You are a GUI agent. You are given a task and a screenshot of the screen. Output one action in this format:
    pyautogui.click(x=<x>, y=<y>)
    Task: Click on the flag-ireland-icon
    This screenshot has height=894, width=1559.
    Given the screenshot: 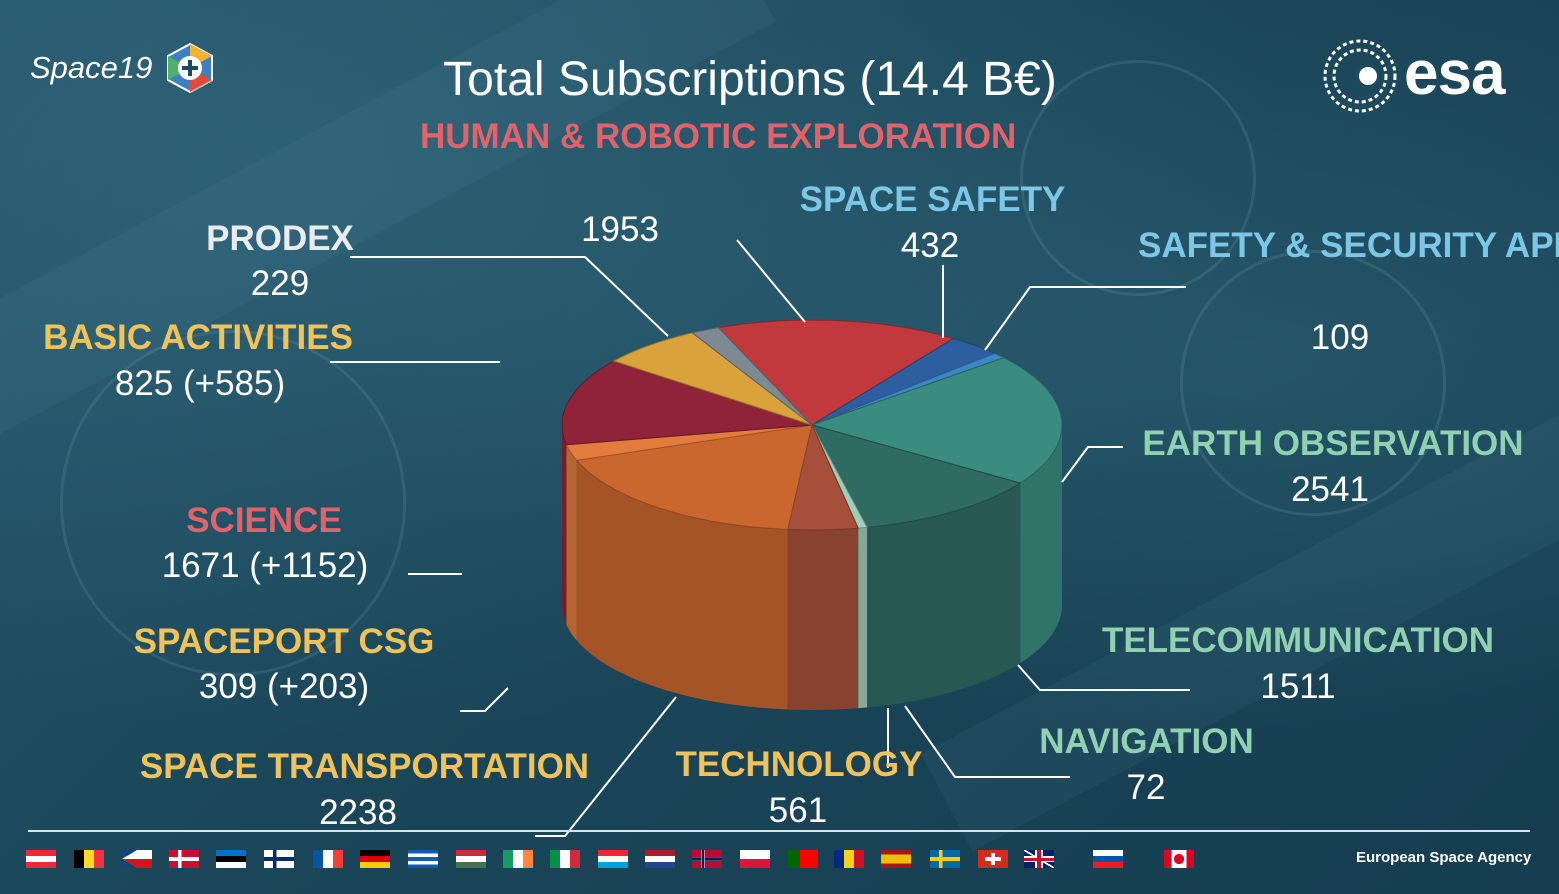 What is the action you would take?
    pyautogui.click(x=518, y=859)
    